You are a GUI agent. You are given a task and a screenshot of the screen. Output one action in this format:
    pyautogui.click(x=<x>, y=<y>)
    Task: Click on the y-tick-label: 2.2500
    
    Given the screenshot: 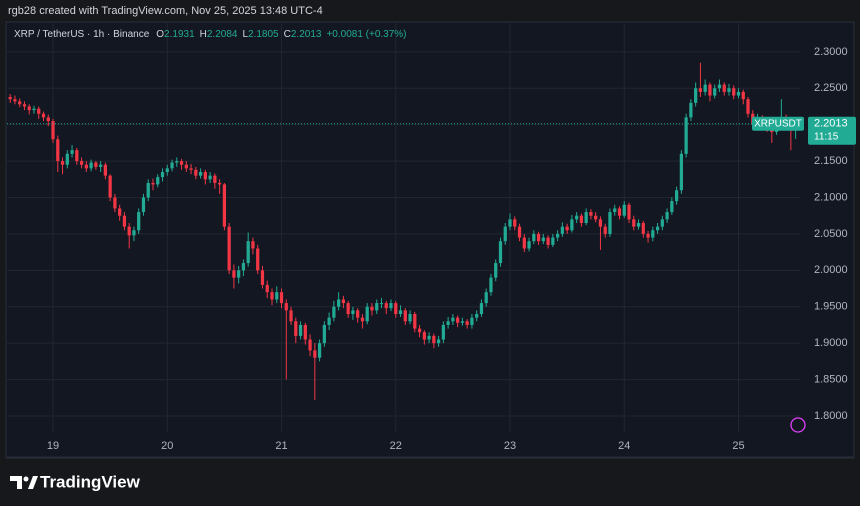 What is the action you would take?
    pyautogui.click(x=831, y=88)
    